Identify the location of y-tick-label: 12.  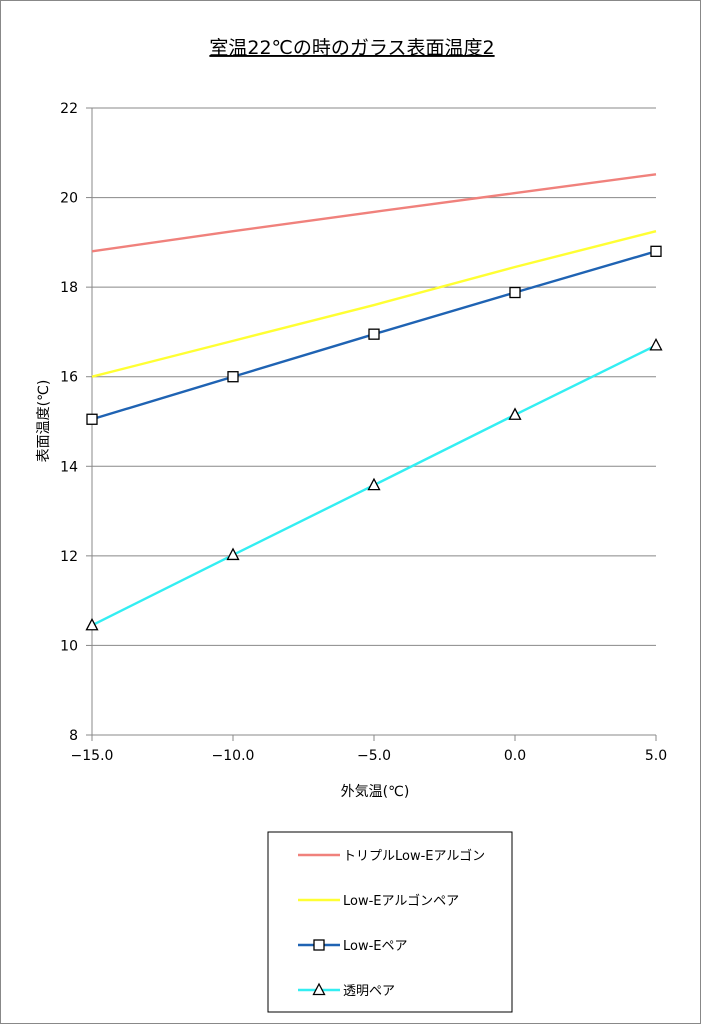
(69, 557).